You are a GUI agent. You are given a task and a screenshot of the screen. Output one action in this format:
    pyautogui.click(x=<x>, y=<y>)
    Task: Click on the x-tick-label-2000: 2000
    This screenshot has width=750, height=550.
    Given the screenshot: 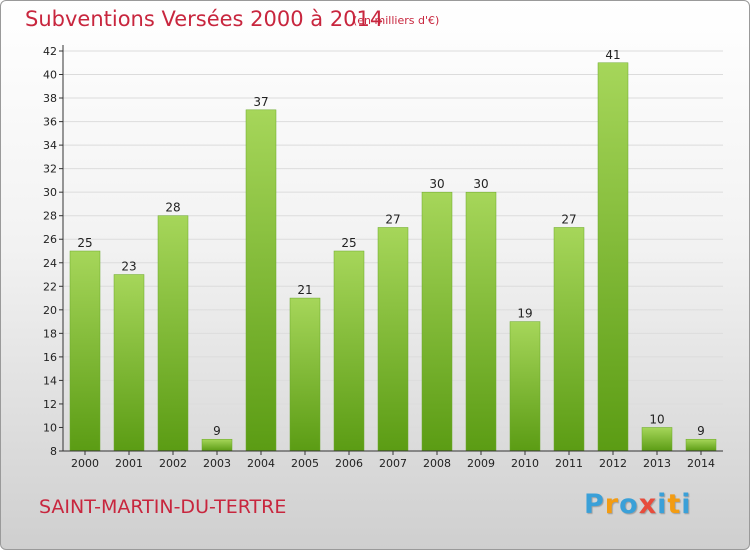 What is the action you would take?
    pyautogui.click(x=85, y=463)
    